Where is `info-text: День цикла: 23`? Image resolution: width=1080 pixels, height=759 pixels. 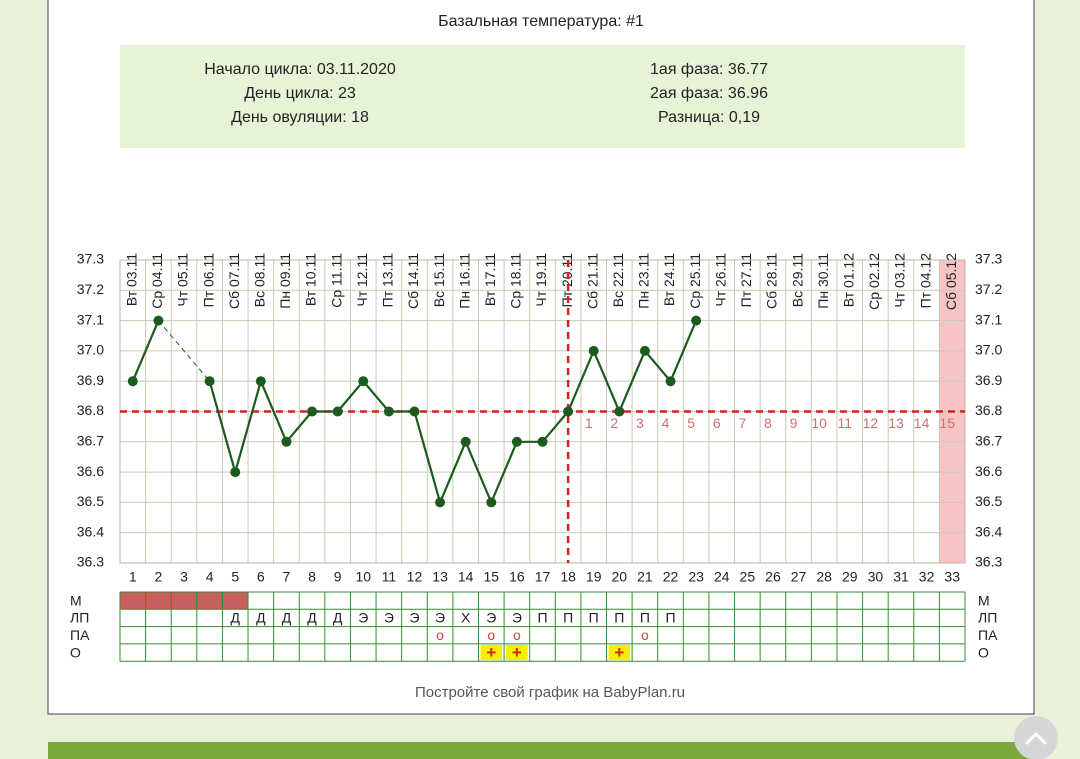
info-text: День цикла: 23 is located at coordinates (300, 93).